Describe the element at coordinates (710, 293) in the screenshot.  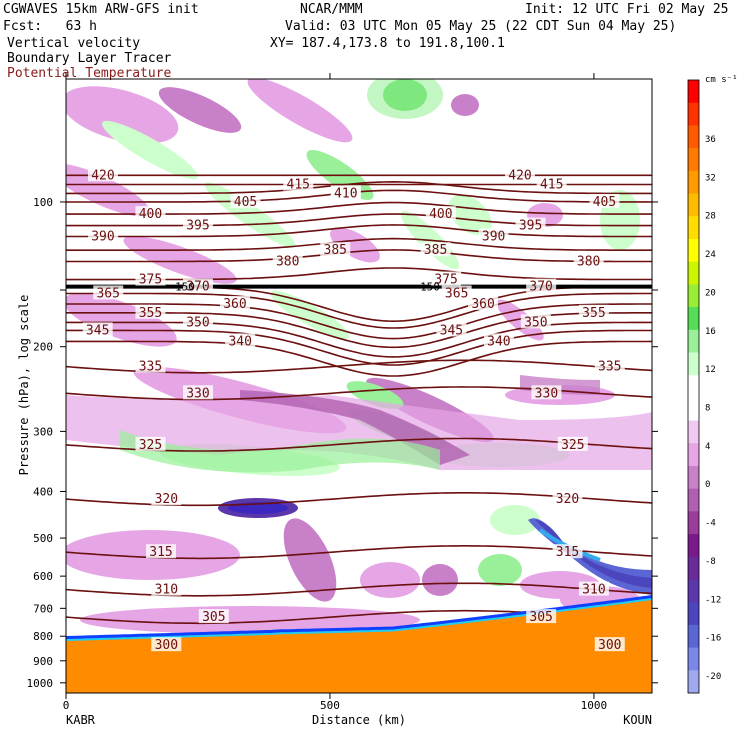
I see `colorbar-tick-label: 20` at that location.